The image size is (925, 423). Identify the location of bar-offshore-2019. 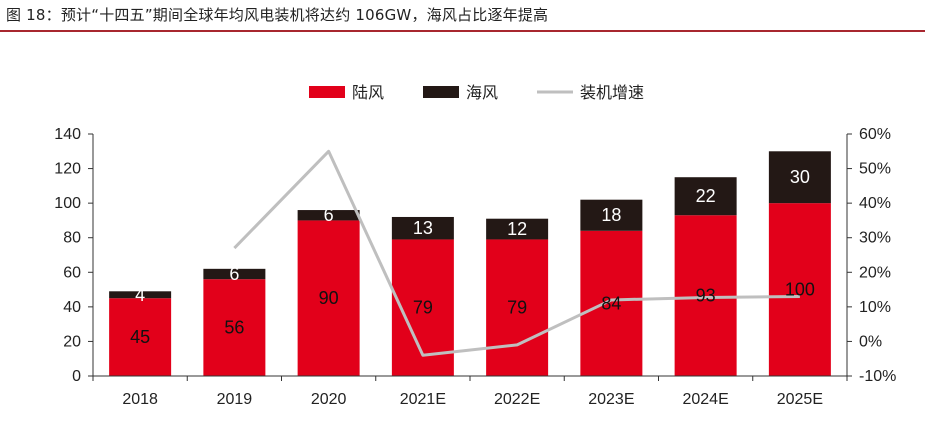
(234, 274).